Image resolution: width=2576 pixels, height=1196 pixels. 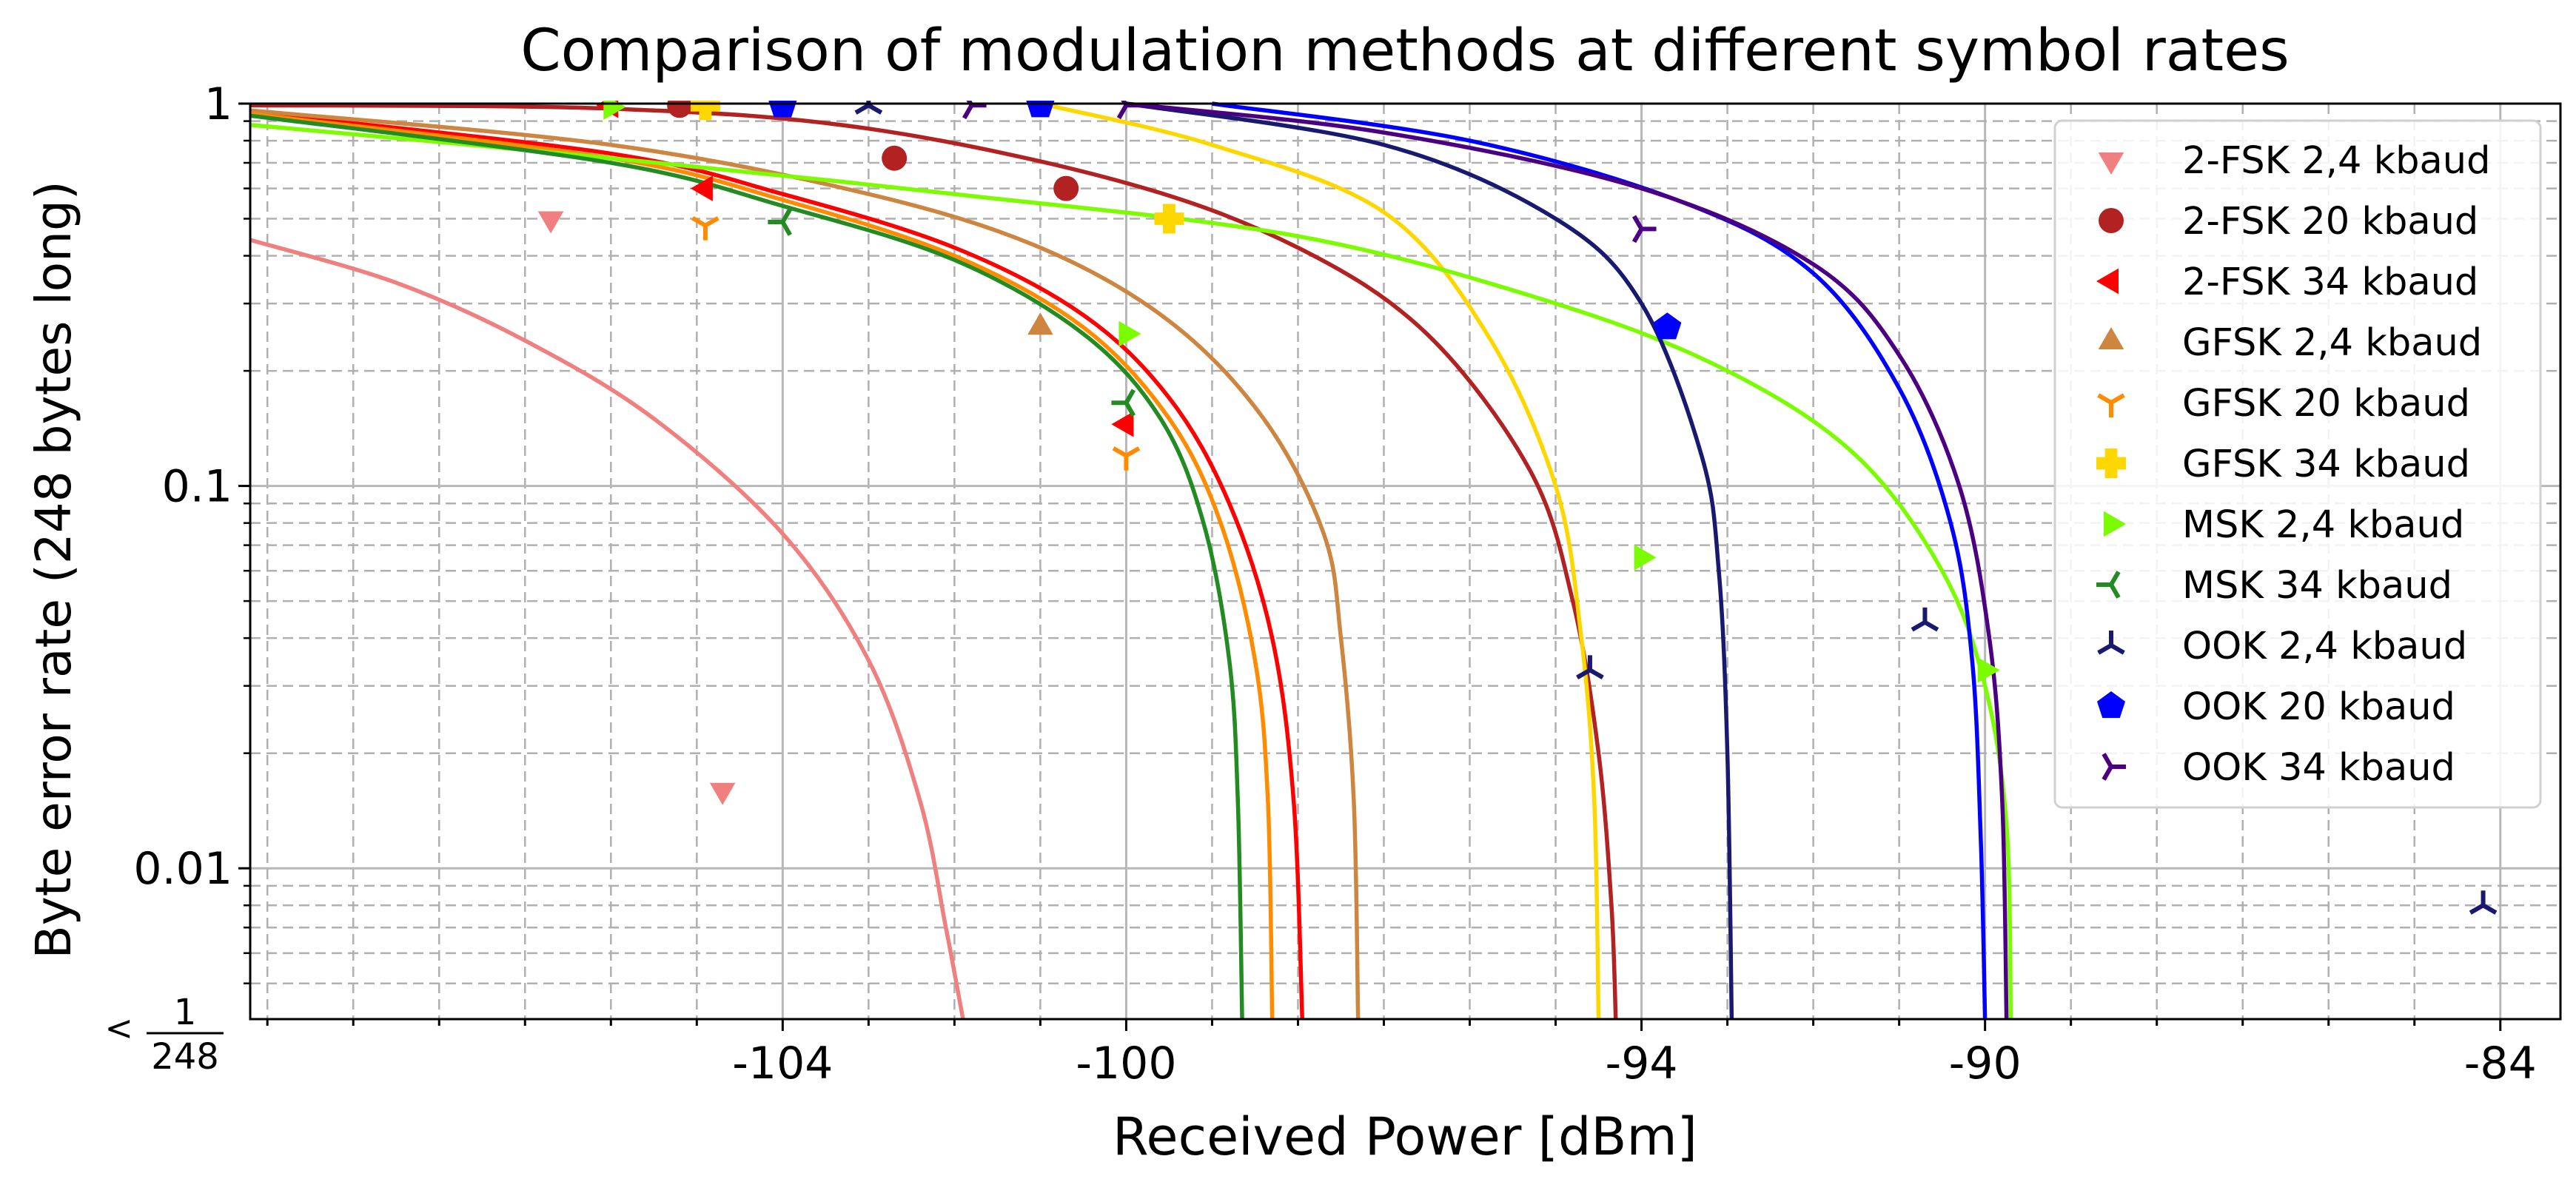 What do you see at coordinates (2332, 343) in the screenshot?
I see `legend-label: GFSK 2,4 kbaud` at bounding box center [2332, 343].